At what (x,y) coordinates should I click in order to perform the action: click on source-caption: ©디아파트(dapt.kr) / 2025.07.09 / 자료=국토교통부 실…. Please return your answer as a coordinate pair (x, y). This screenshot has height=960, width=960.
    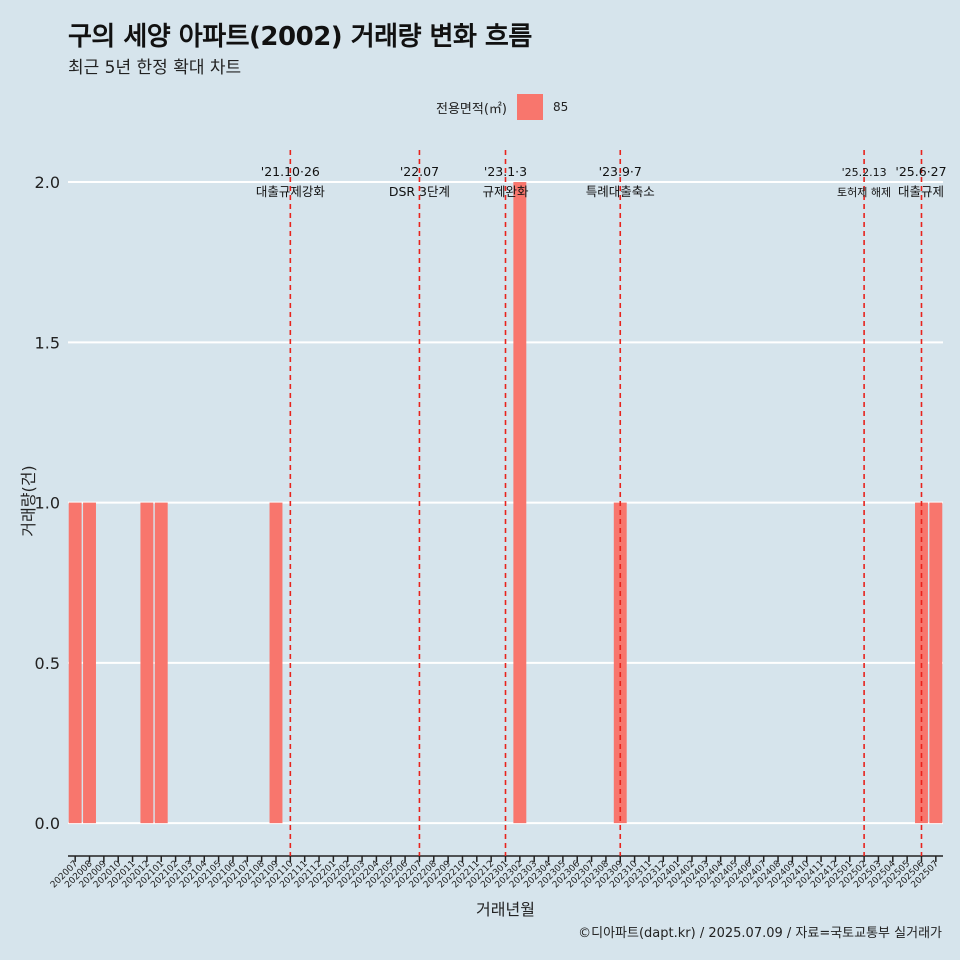
    Looking at the image, I should click on (760, 933).